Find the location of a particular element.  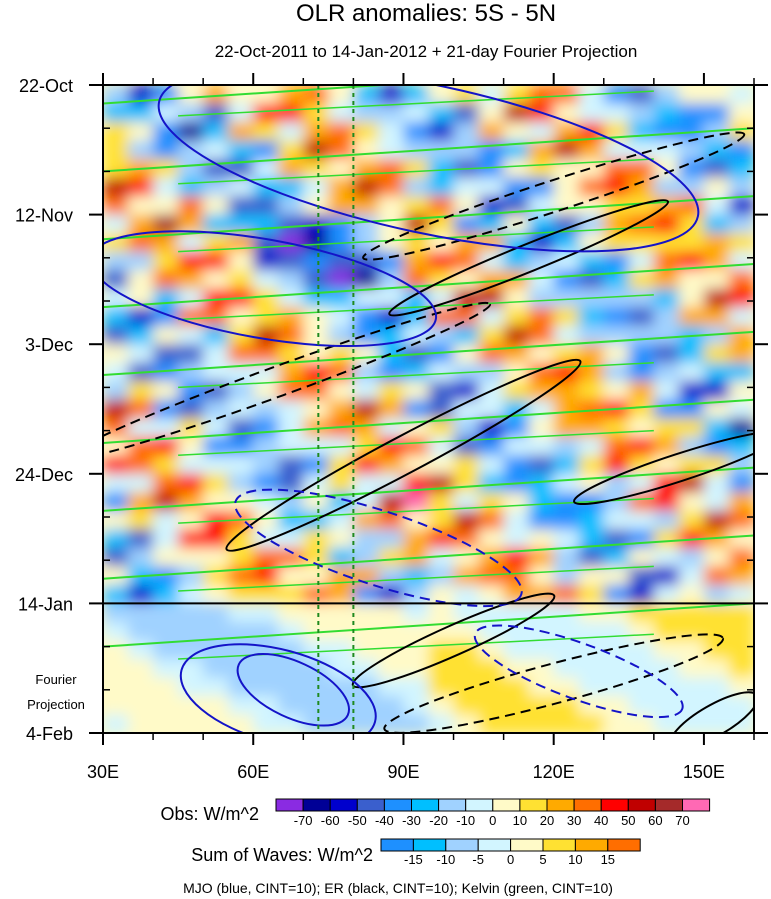

x-tick-label: 120E is located at coordinates (554, 772).